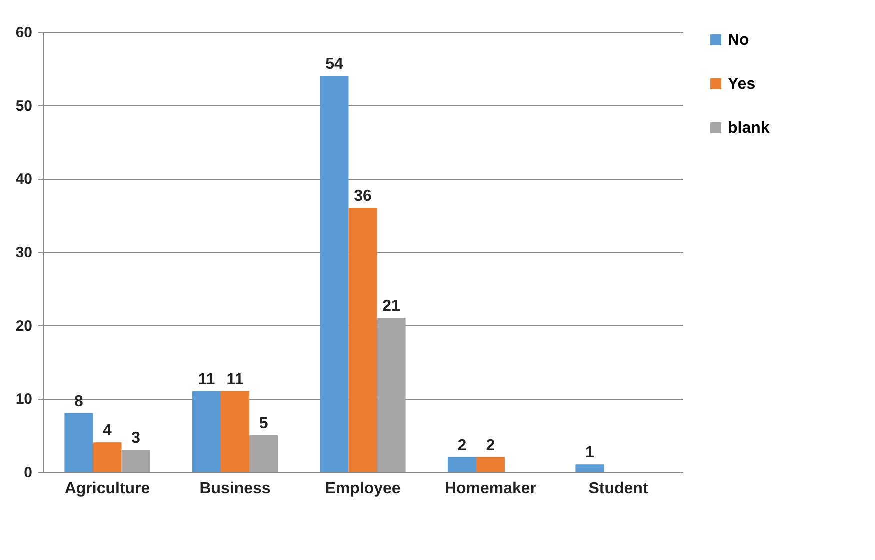 Image resolution: width=875 pixels, height=560 pixels. What do you see at coordinates (79, 401) in the screenshot?
I see `data-label: 8` at bounding box center [79, 401].